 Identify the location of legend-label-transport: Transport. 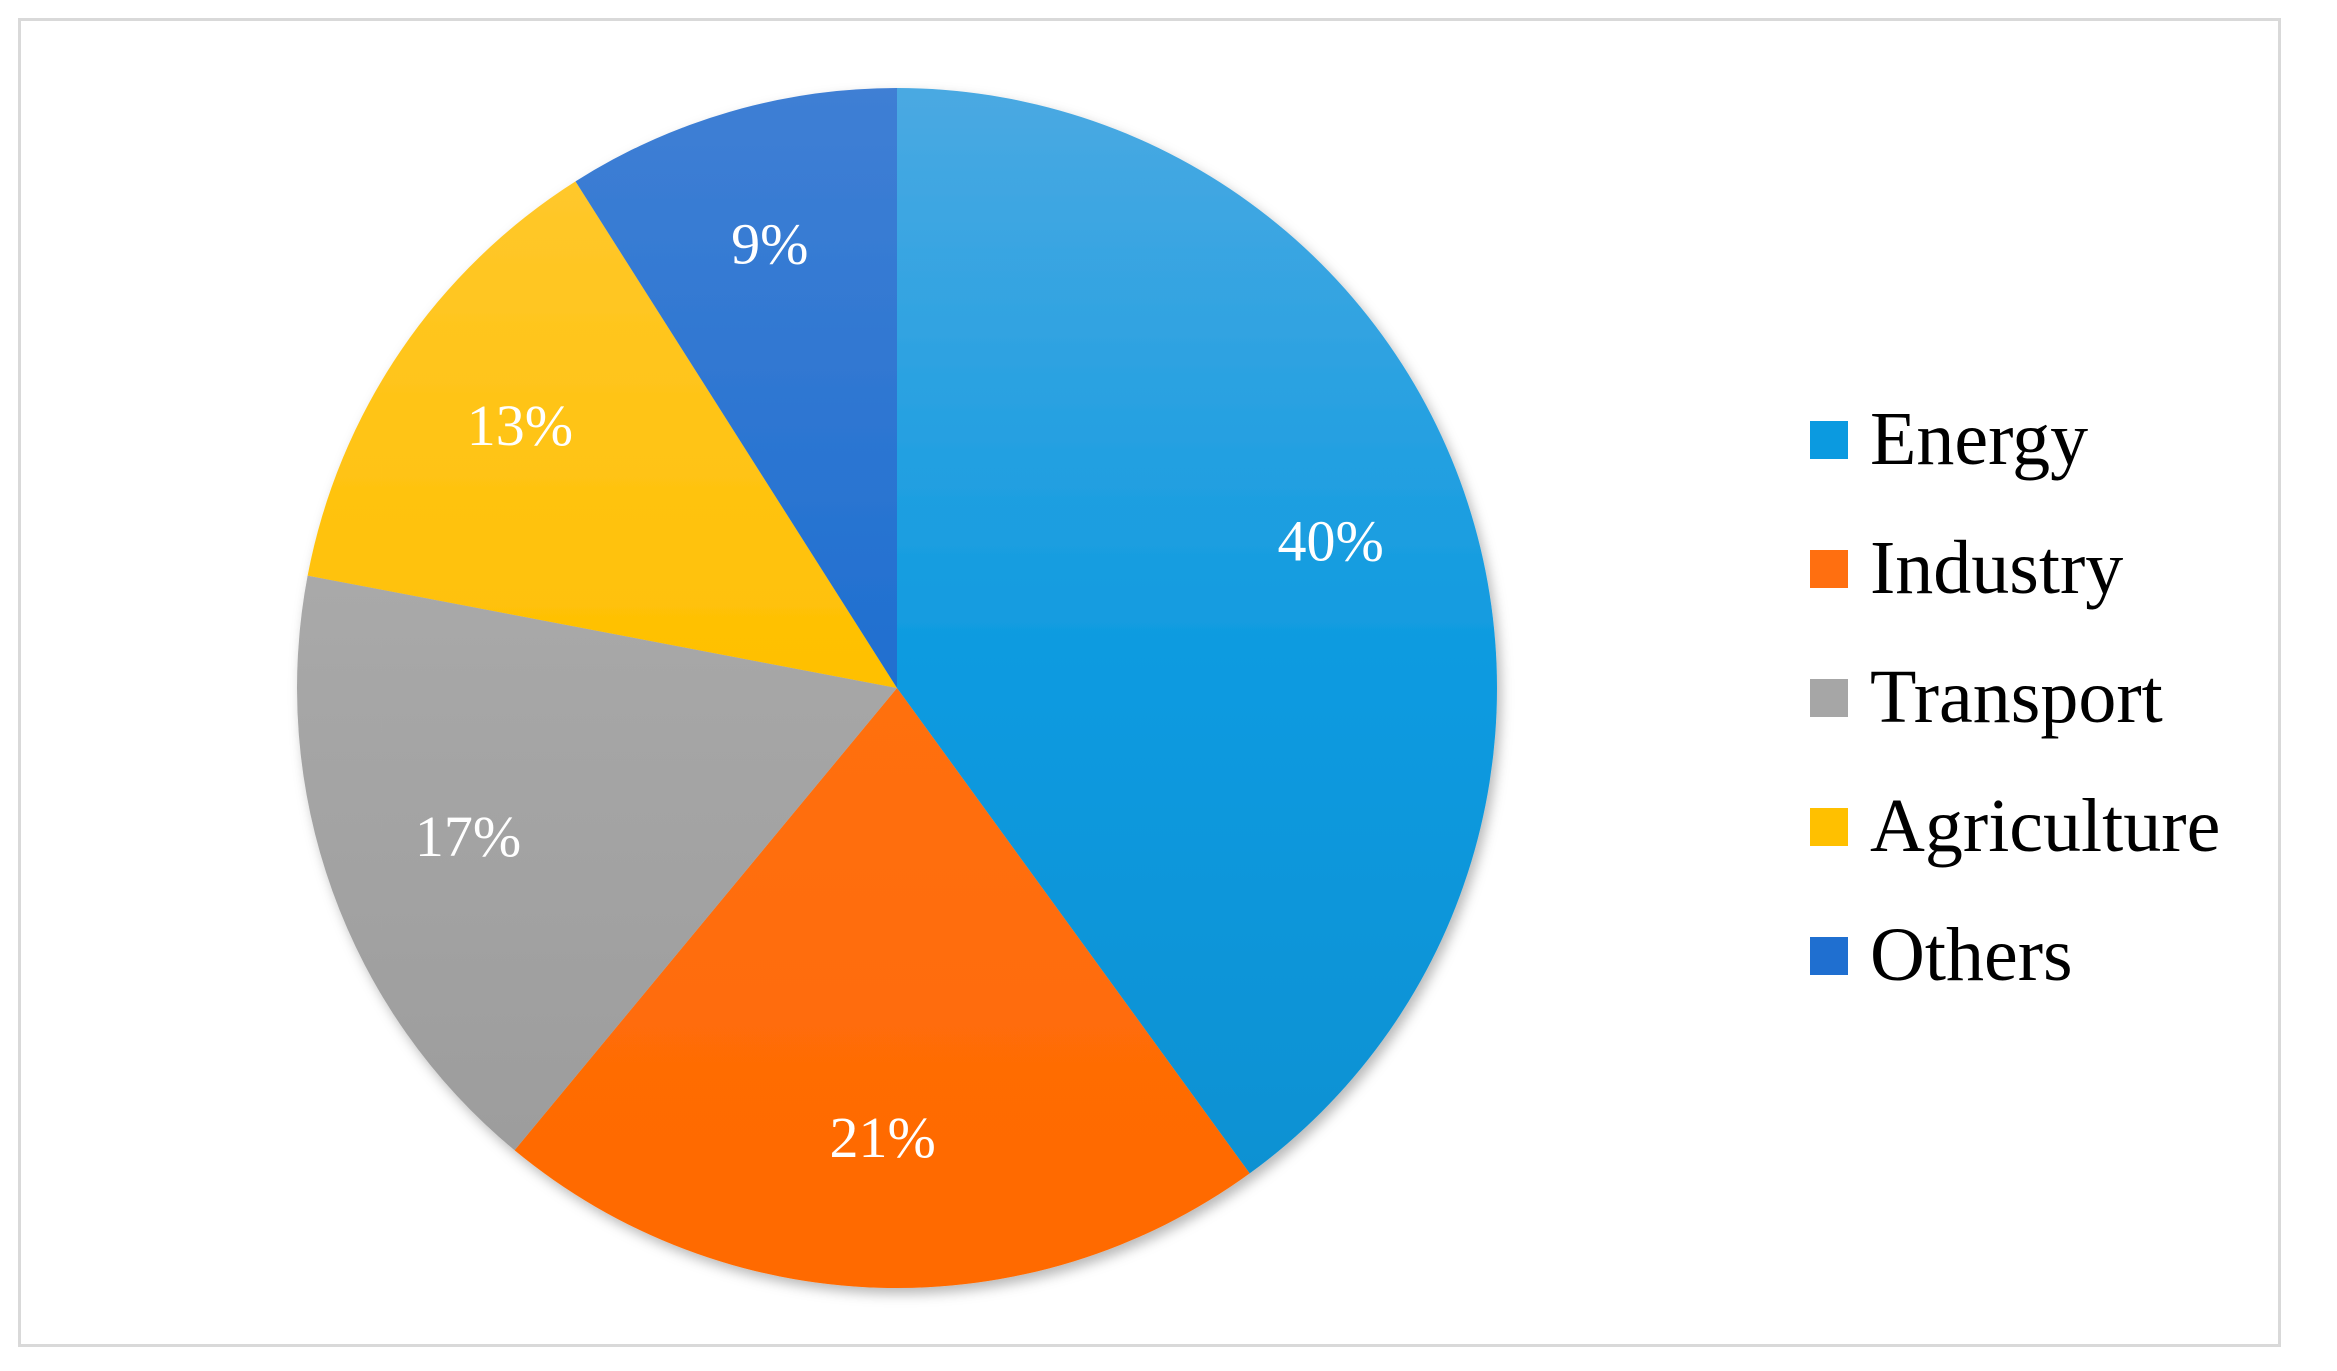
(2016, 697).